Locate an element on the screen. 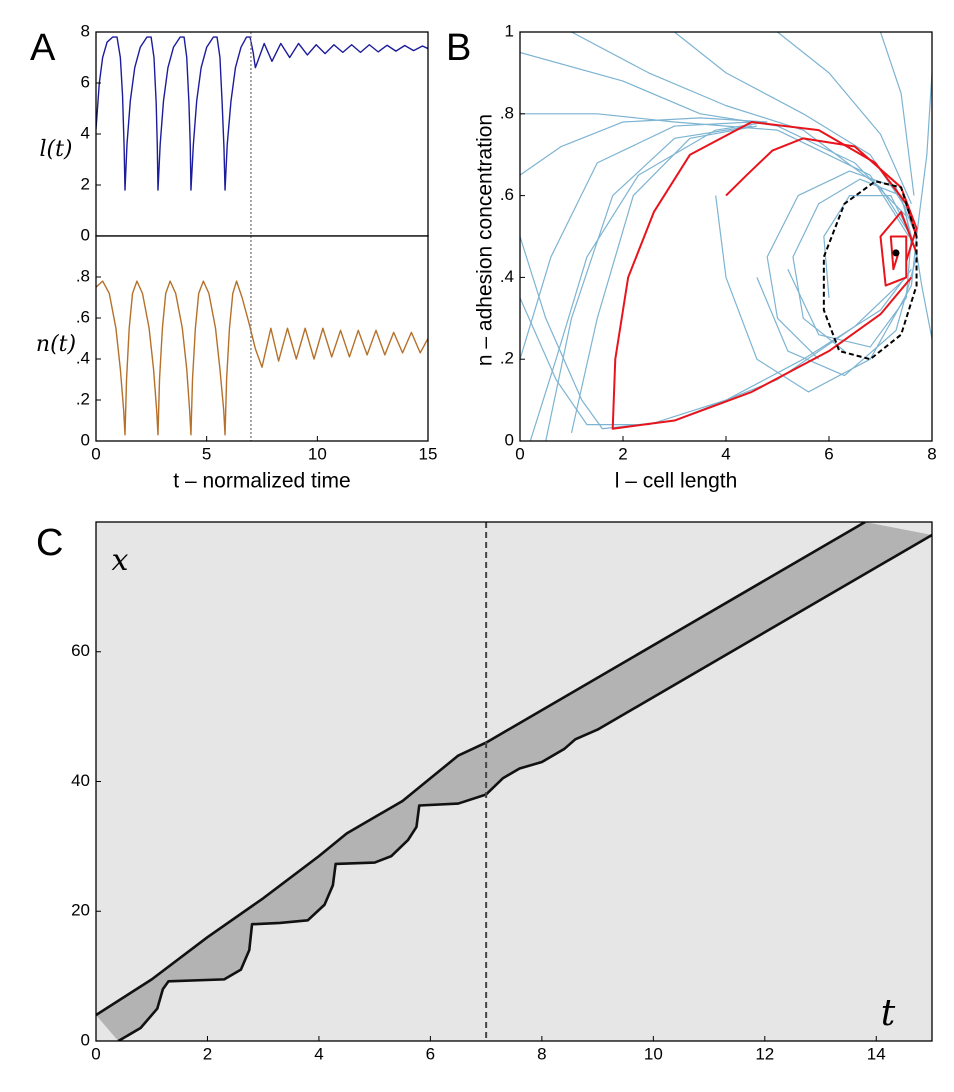  panel-label: A is located at coordinates (43, 48).